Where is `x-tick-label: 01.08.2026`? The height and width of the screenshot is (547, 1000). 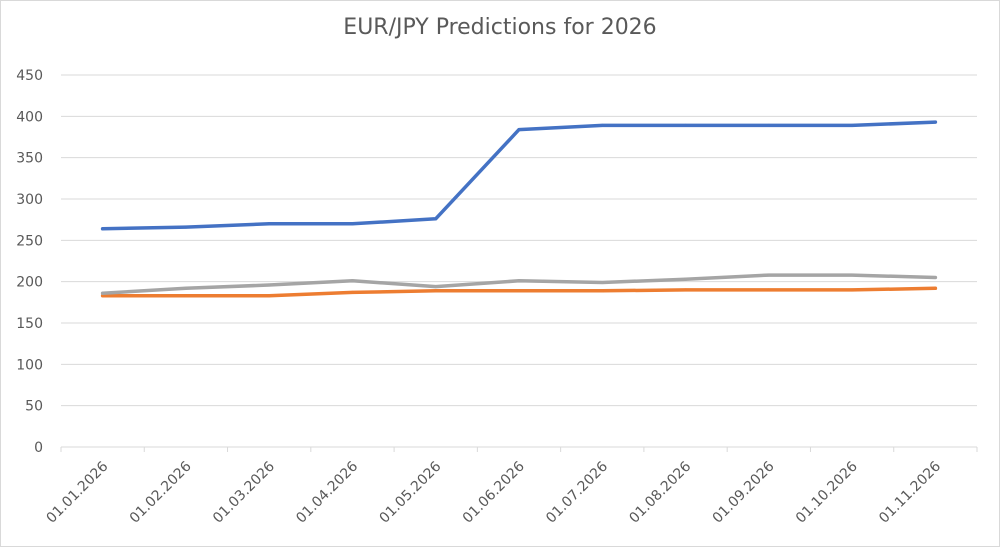 x-tick-label: 01.08.2026 is located at coordinates (660, 492).